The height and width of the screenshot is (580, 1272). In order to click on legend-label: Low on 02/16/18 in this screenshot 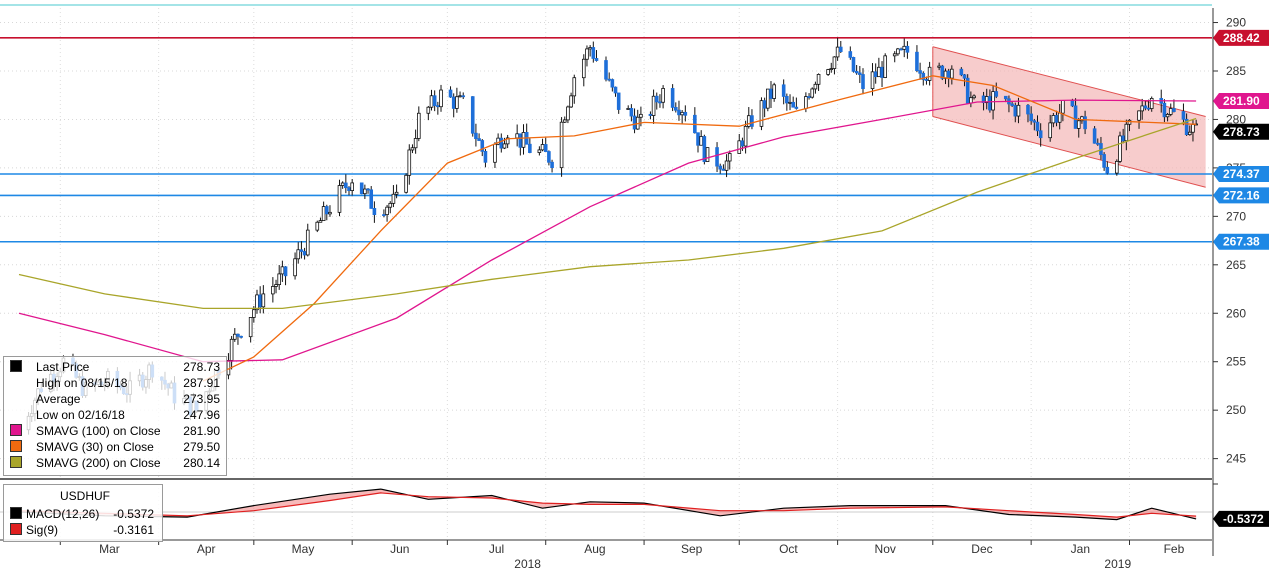, I will do `click(80, 415)`.